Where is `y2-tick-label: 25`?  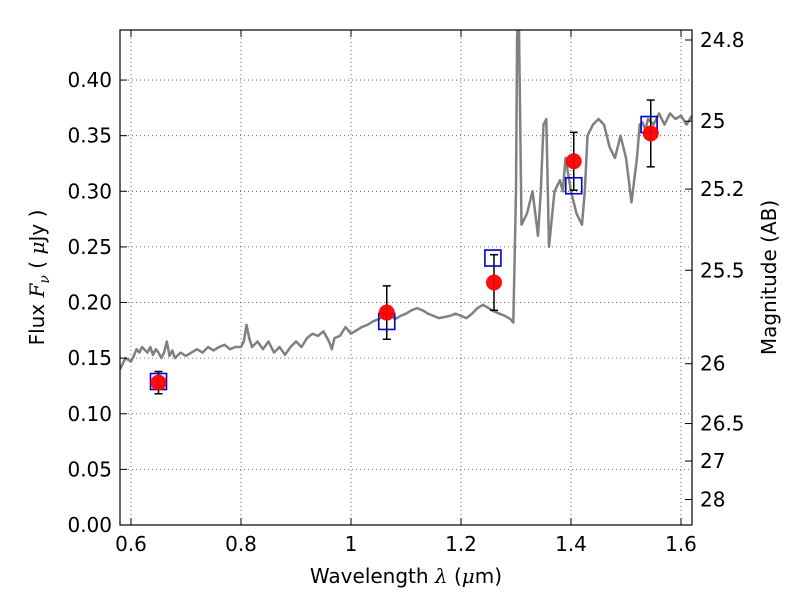
y2-tick-label: 25 is located at coordinates (712, 121).